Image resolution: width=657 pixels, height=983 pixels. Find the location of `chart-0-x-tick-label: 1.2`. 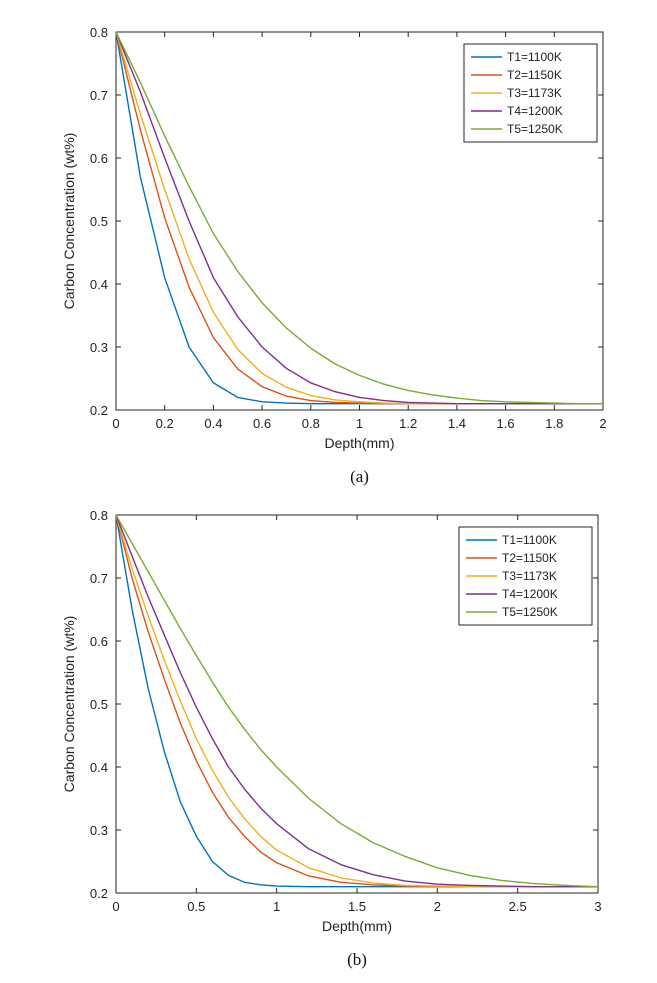

chart-0-x-tick-label: 1.2 is located at coordinates (408, 423).